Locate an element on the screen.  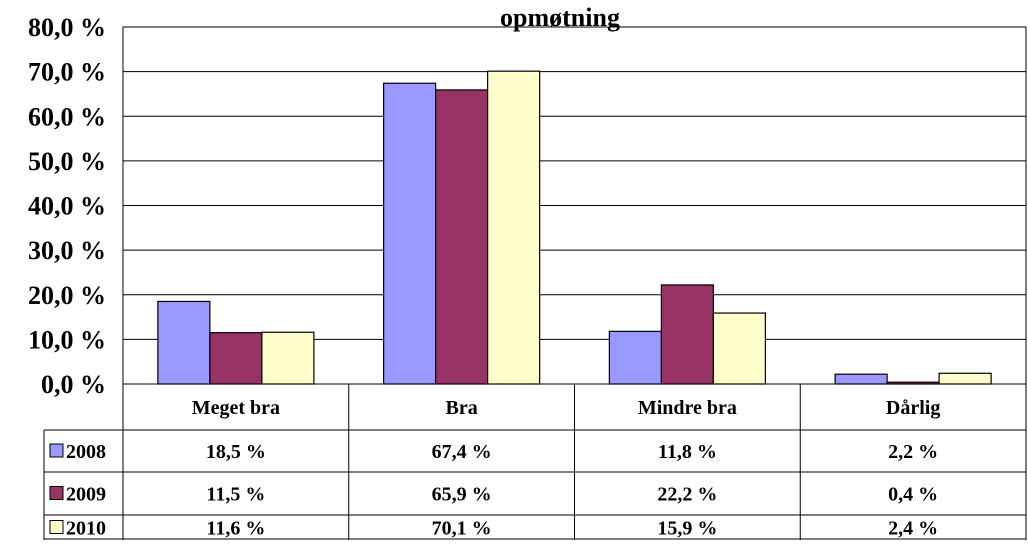
legend-swatch-2010 is located at coordinates (56, 527).